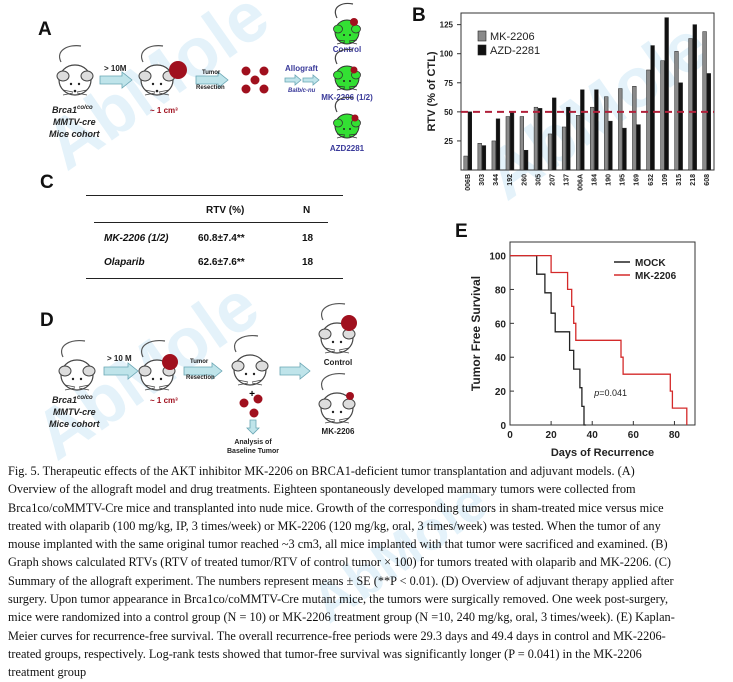  I want to click on allograft-arrow-icon, so click(302, 80).